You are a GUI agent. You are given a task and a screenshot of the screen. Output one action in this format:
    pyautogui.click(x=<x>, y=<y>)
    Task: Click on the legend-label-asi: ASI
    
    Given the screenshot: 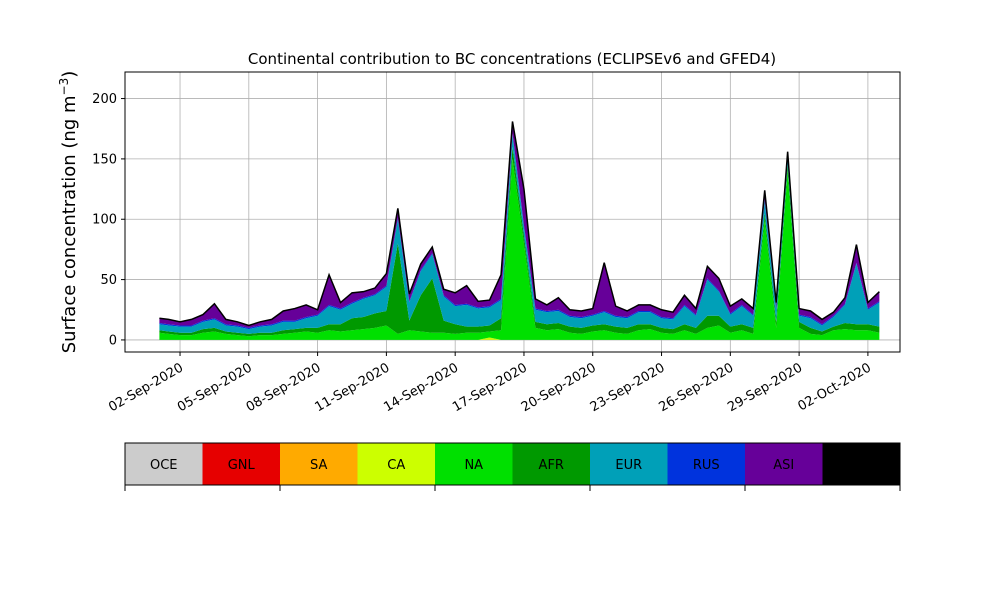 What is the action you would take?
    pyautogui.click(x=783, y=465)
    